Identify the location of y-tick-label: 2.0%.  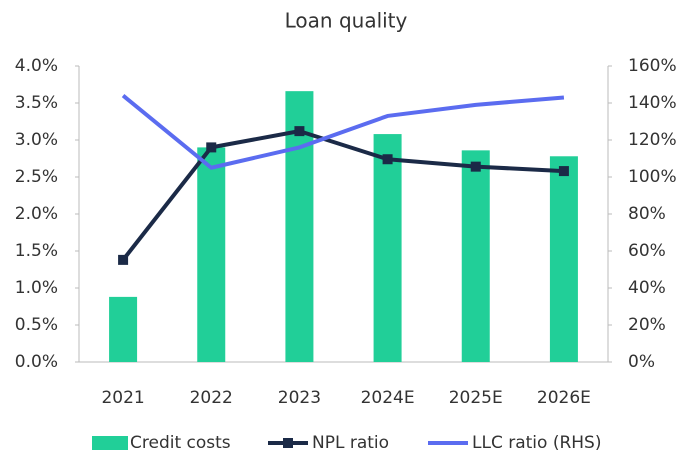
(36, 214).